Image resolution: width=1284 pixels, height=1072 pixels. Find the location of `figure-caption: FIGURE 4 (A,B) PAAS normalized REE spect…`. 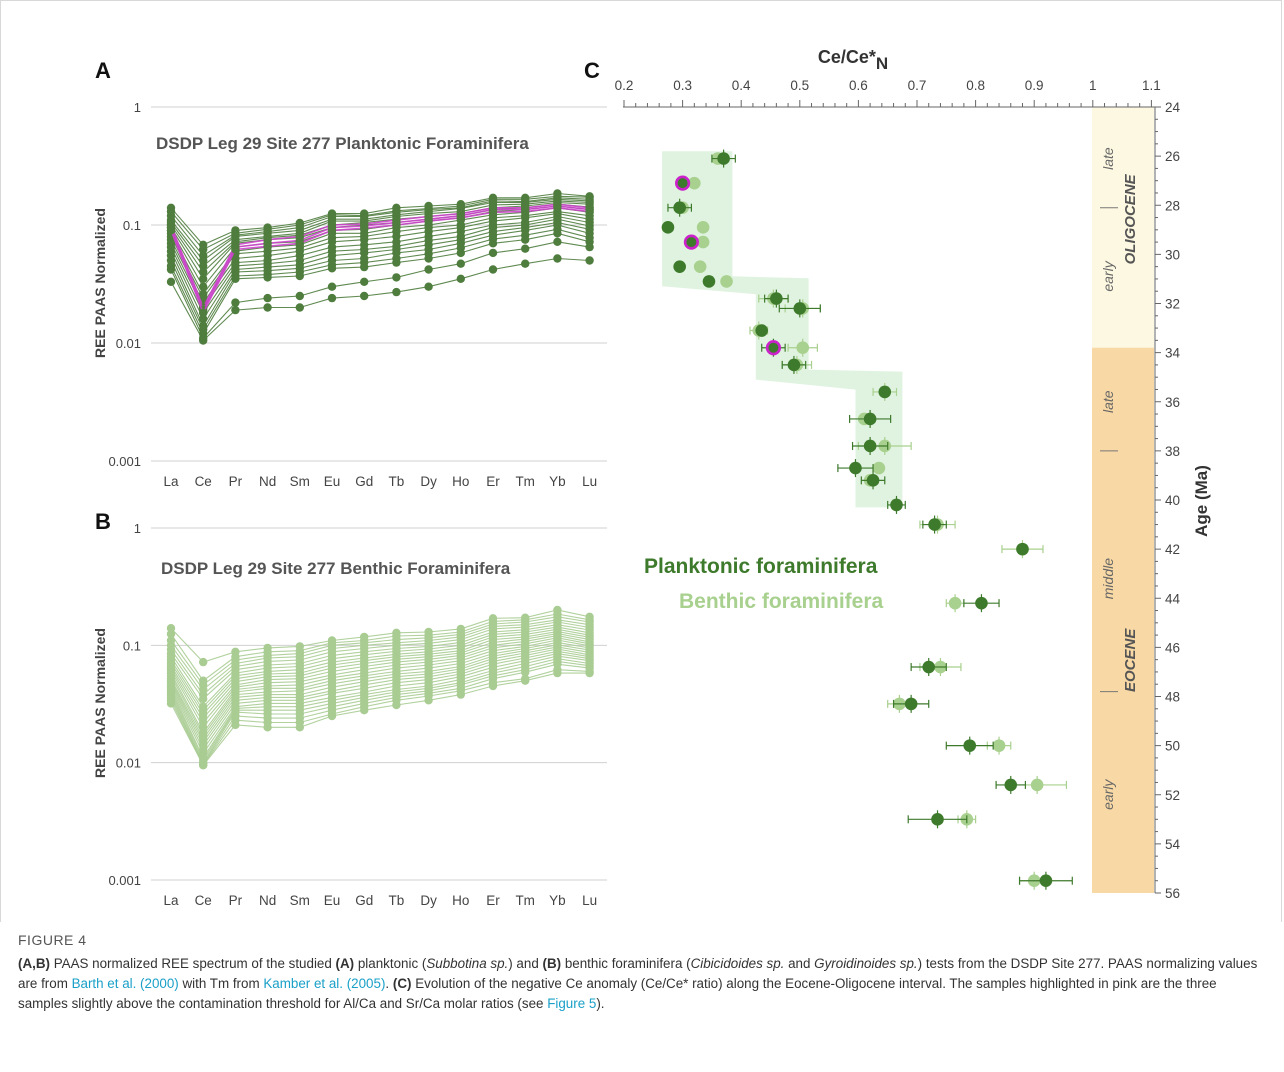

figure-caption: FIGURE 4 (A,B) PAAS normalized REE spect… is located at coordinates (643, 972).